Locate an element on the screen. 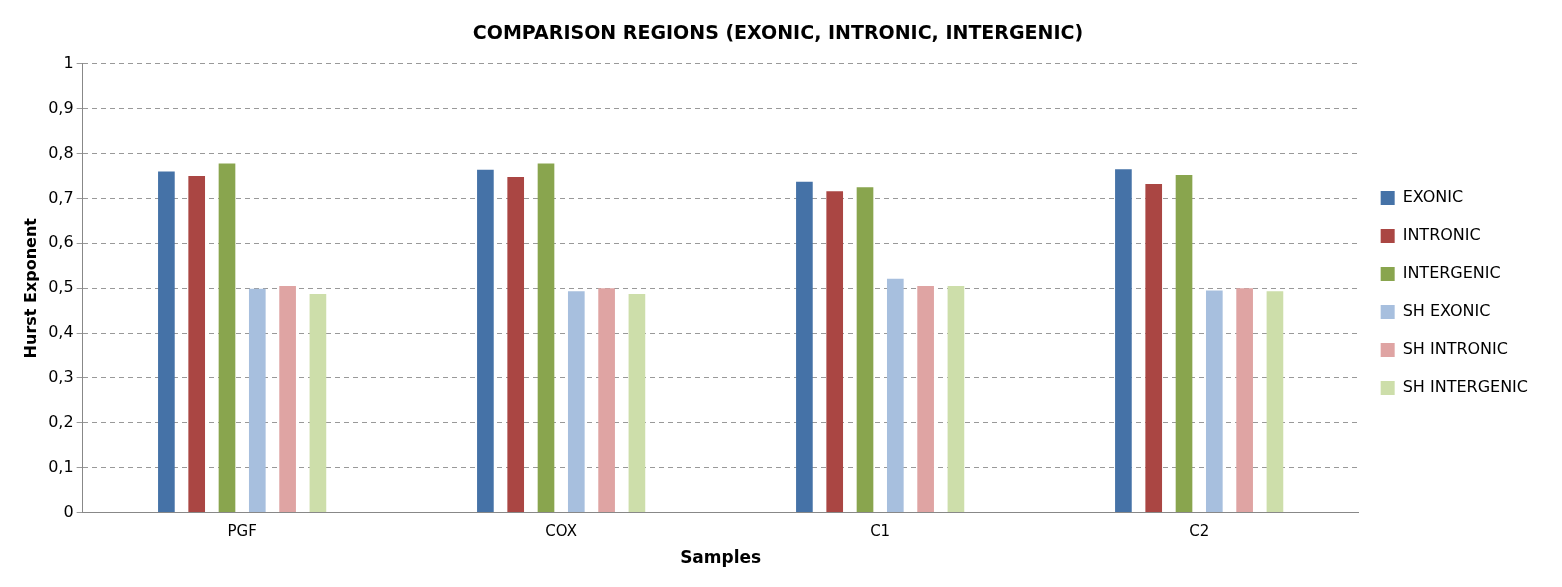  x-axis-title: Samples is located at coordinates (721, 557).